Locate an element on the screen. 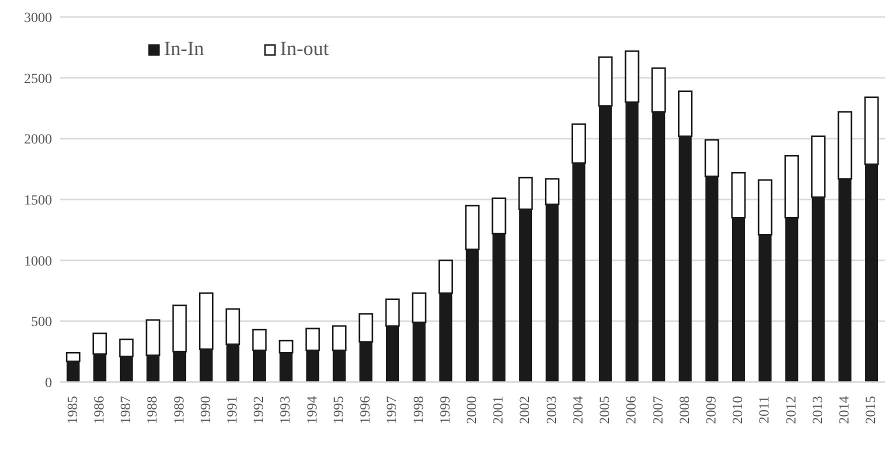 Image resolution: width=887 pixels, height=452 pixels. x-tick-label: 2006 is located at coordinates (632, 410).